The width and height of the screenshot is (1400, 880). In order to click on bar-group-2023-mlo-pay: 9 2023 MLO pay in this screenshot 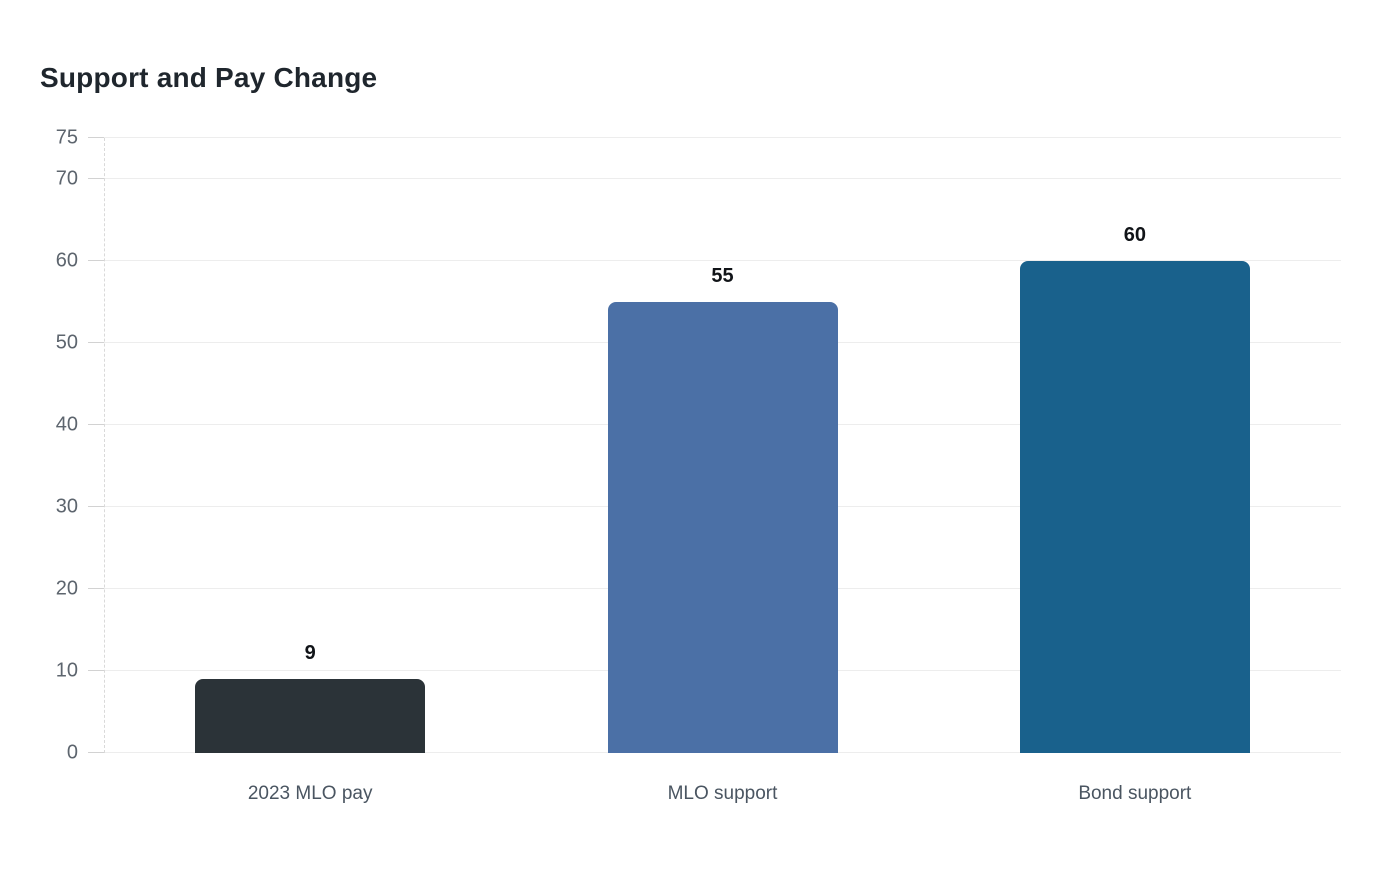, I will do `click(310, 723)`.